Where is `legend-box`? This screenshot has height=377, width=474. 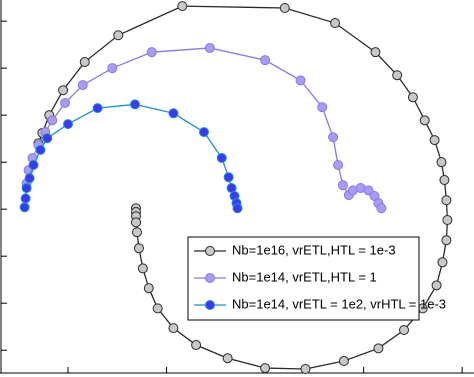 legend-box is located at coordinates (303, 278).